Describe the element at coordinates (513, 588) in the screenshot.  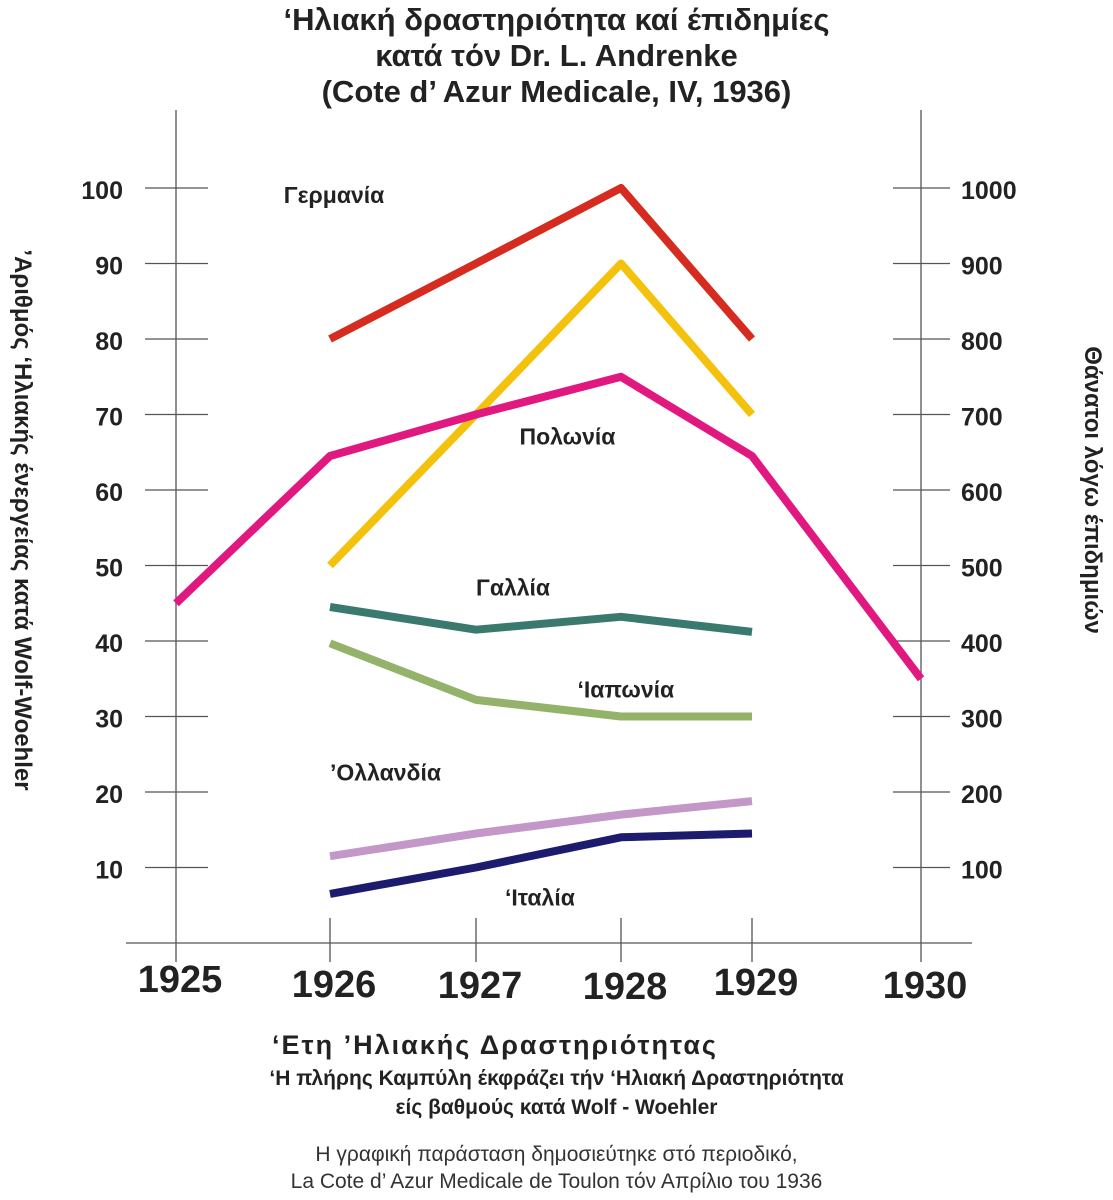
I see `series-label-3: Γαλλία` at that location.